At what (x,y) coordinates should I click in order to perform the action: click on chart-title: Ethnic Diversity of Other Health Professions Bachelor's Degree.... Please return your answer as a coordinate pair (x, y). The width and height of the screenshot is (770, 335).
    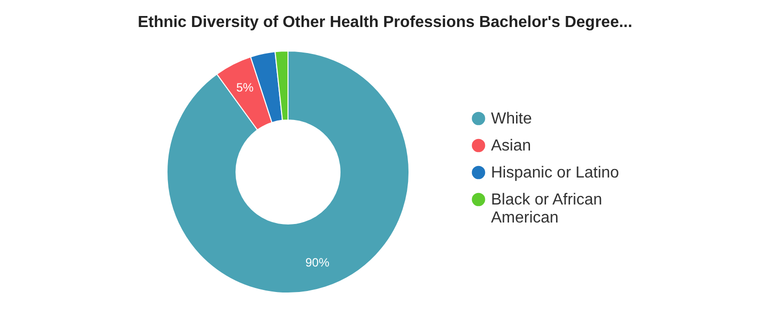
    Looking at the image, I should click on (385, 22).